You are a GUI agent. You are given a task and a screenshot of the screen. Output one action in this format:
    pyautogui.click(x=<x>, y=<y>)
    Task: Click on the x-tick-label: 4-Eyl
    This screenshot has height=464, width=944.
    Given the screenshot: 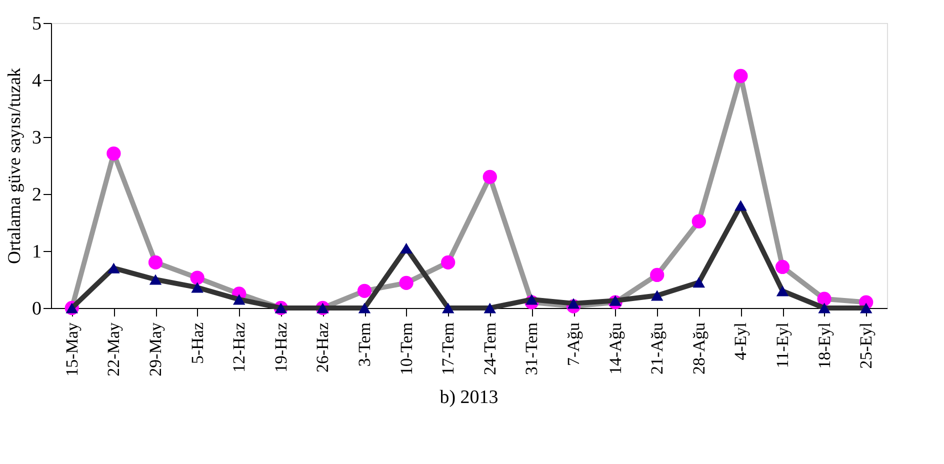 What is the action you would take?
    pyautogui.click(x=740, y=341)
    